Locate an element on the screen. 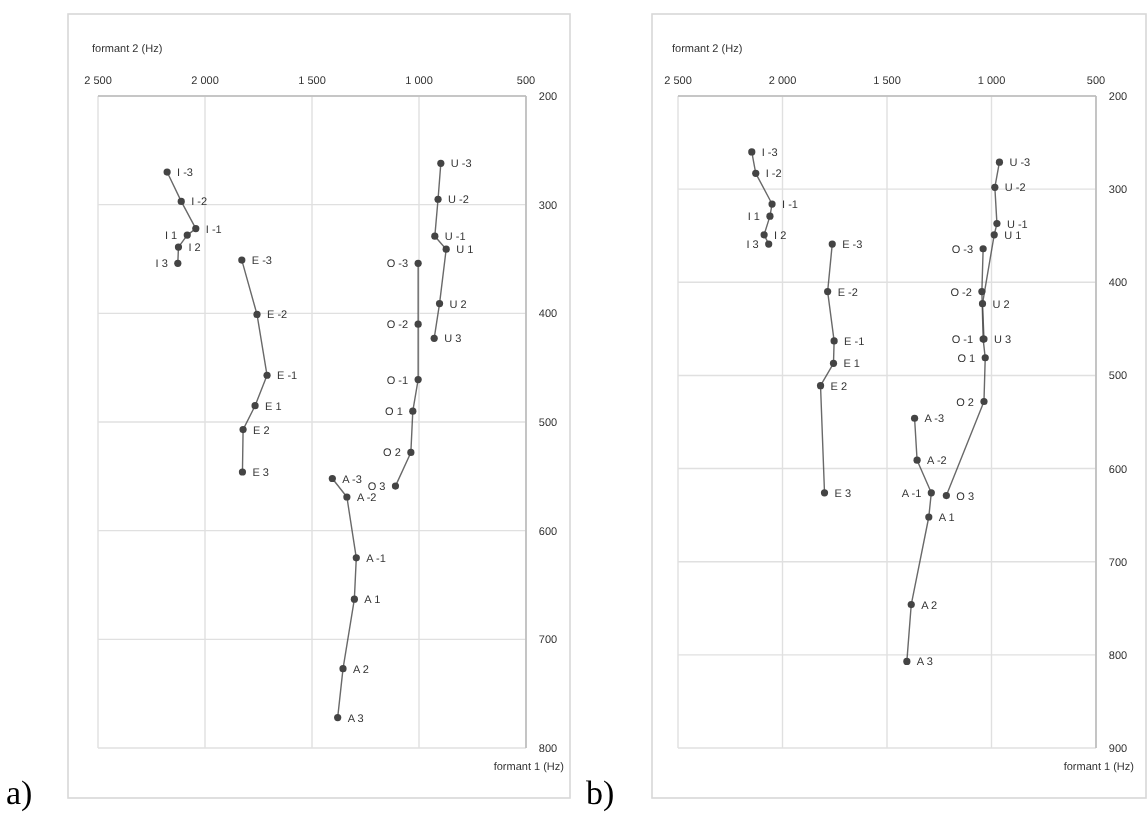  text: b) is located at coordinates (600, 793).